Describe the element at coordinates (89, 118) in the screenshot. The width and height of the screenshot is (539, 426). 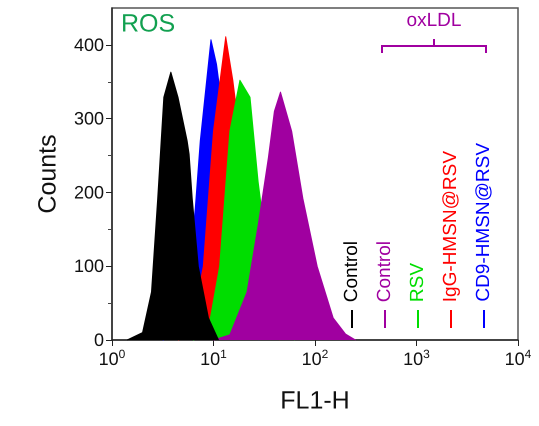
I see `y-tick-label: 300` at that location.